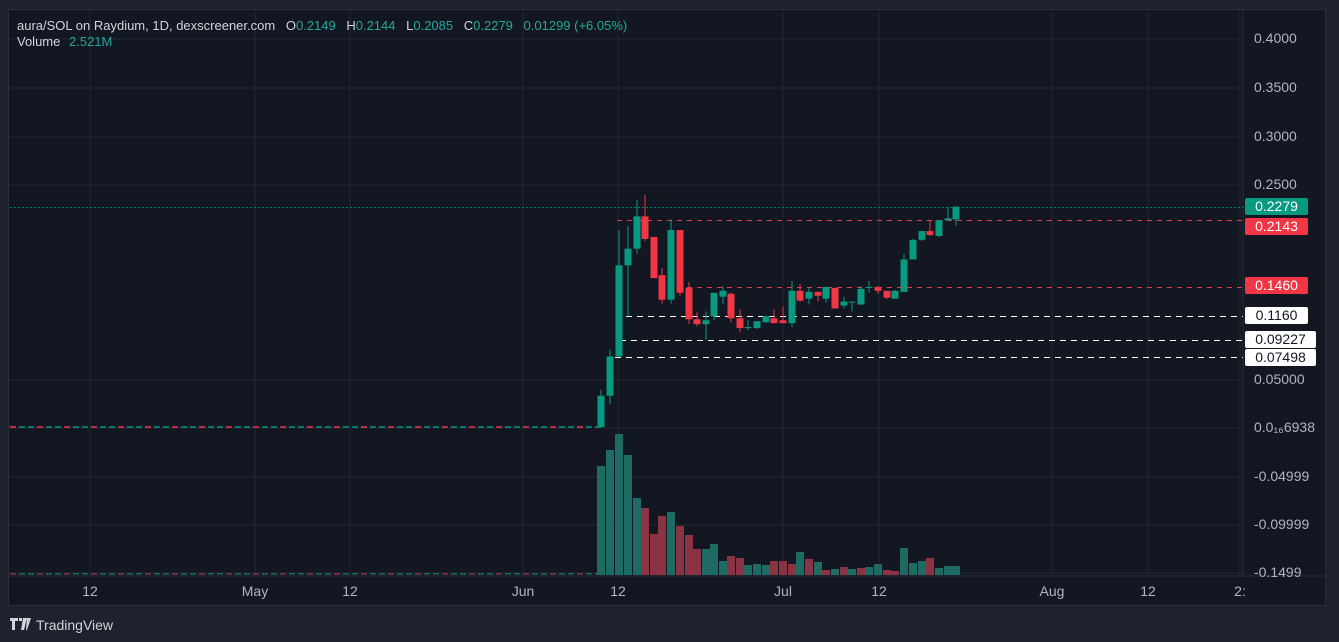 The height and width of the screenshot is (642, 1339). I want to click on time-axis-label: 2:, so click(1240, 591).